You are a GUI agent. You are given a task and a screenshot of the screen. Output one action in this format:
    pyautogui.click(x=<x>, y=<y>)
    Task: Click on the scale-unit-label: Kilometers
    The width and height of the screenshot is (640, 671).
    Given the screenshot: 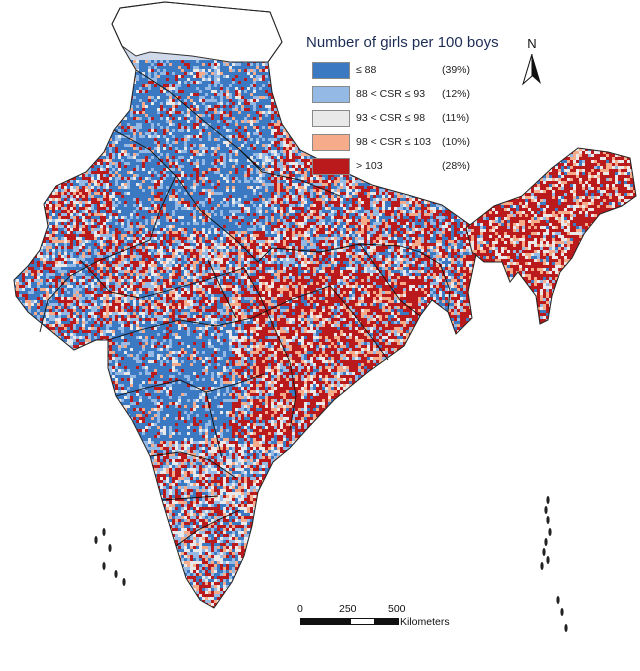 What is the action you would take?
    pyautogui.click(x=425, y=622)
    